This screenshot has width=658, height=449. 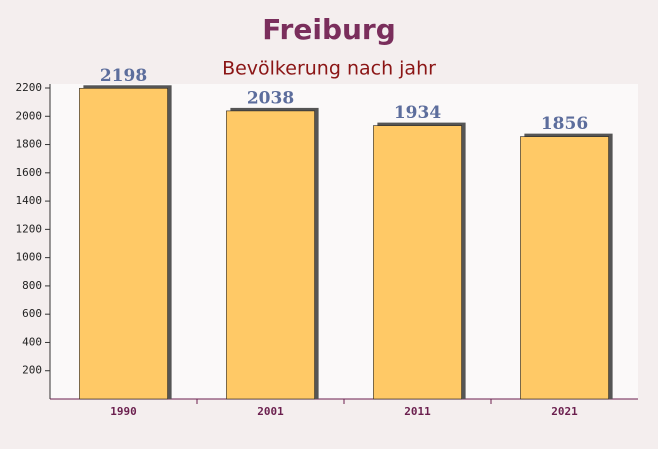 I want to click on y-tick-label: 1000, so click(x=29, y=257).